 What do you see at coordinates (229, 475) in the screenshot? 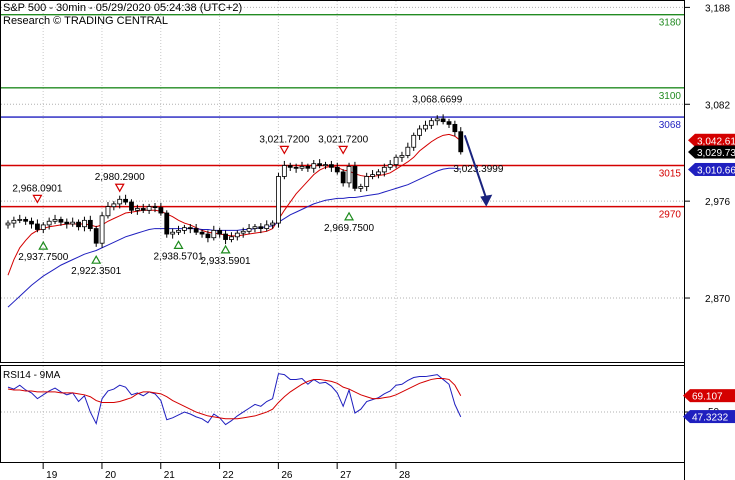
I see `time-axis-label: 22` at bounding box center [229, 475].